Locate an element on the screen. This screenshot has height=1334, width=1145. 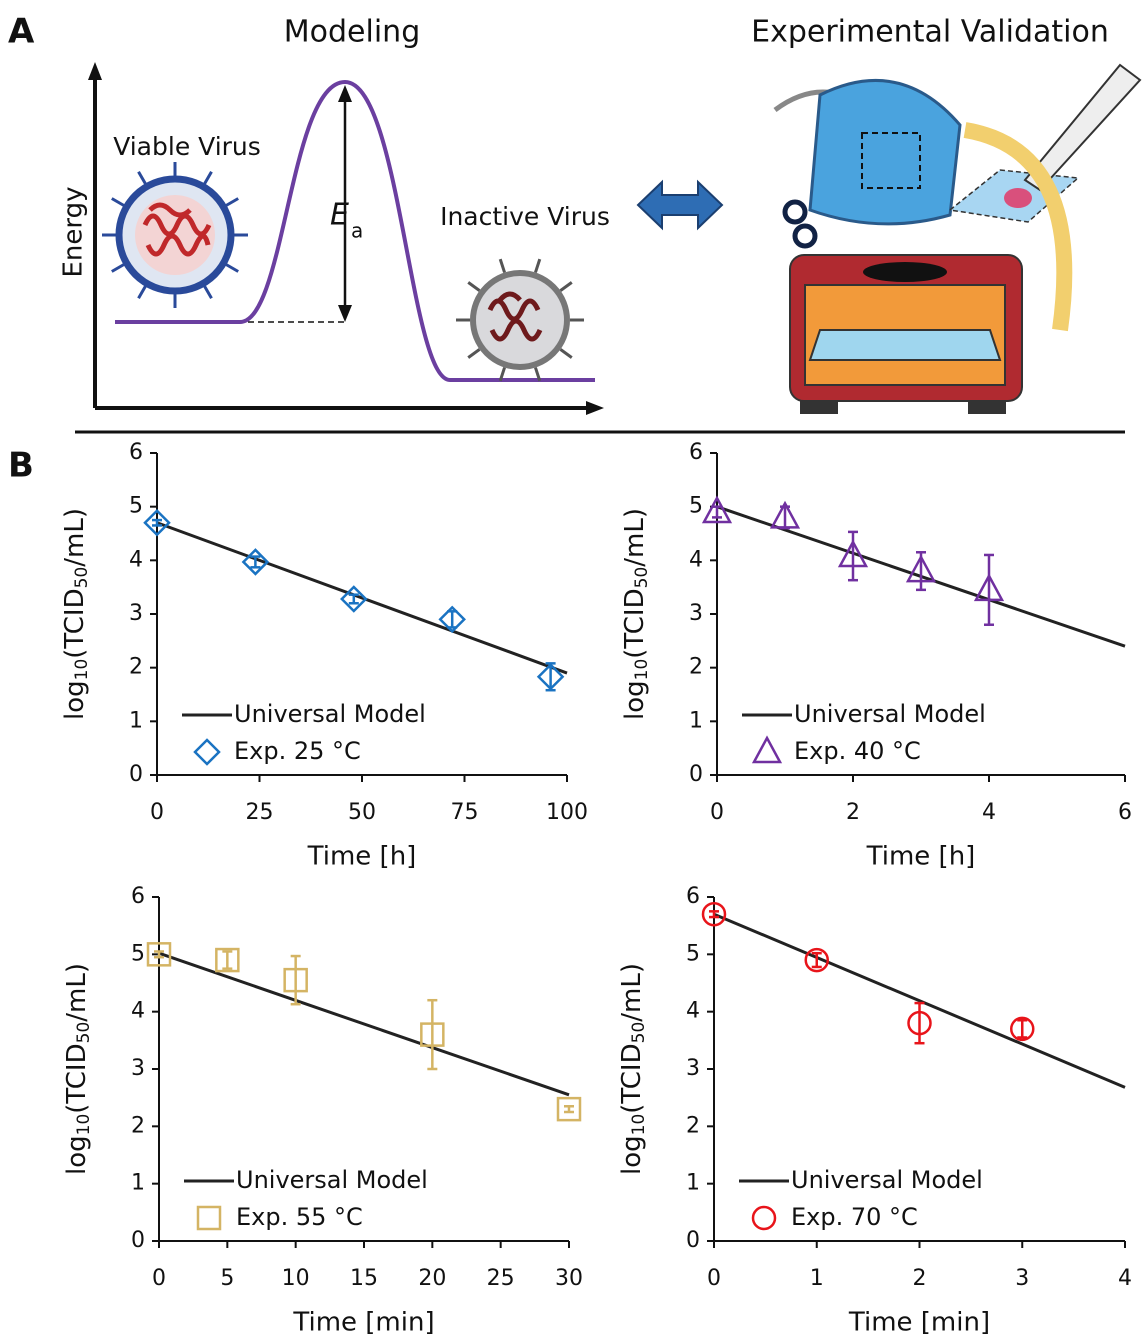
y-axis-label: log10(TCID50/mL) is located at coordinates (76, 614).